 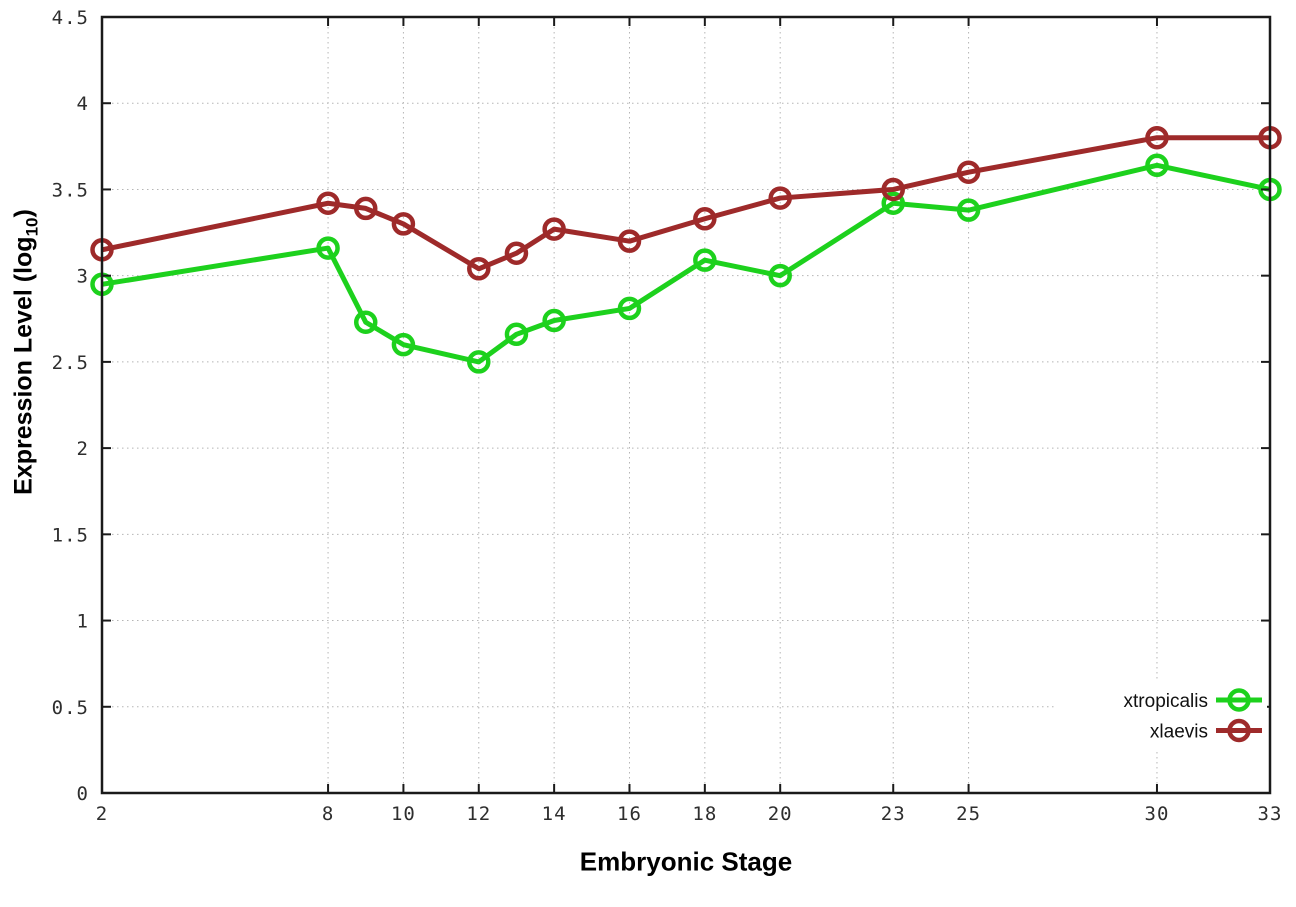 What do you see at coordinates (554, 814) in the screenshot?
I see `x-tick-label: 14` at bounding box center [554, 814].